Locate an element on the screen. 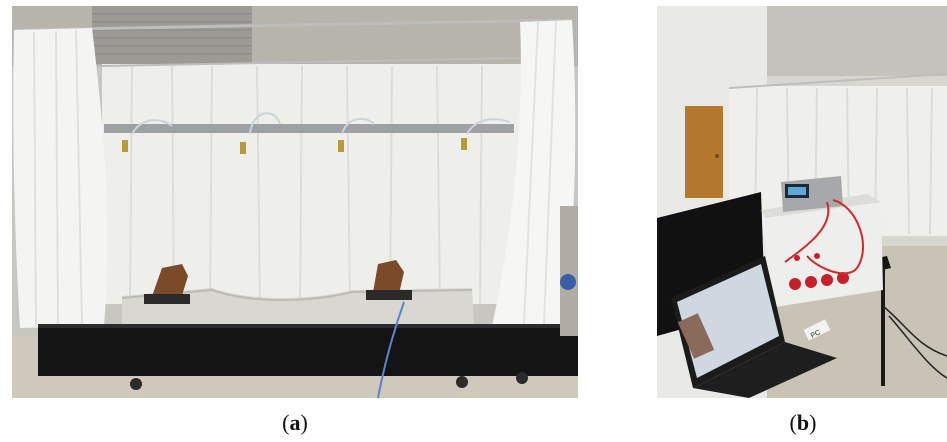  caption-panel-b: (b) is located at coordinates (803, 422).